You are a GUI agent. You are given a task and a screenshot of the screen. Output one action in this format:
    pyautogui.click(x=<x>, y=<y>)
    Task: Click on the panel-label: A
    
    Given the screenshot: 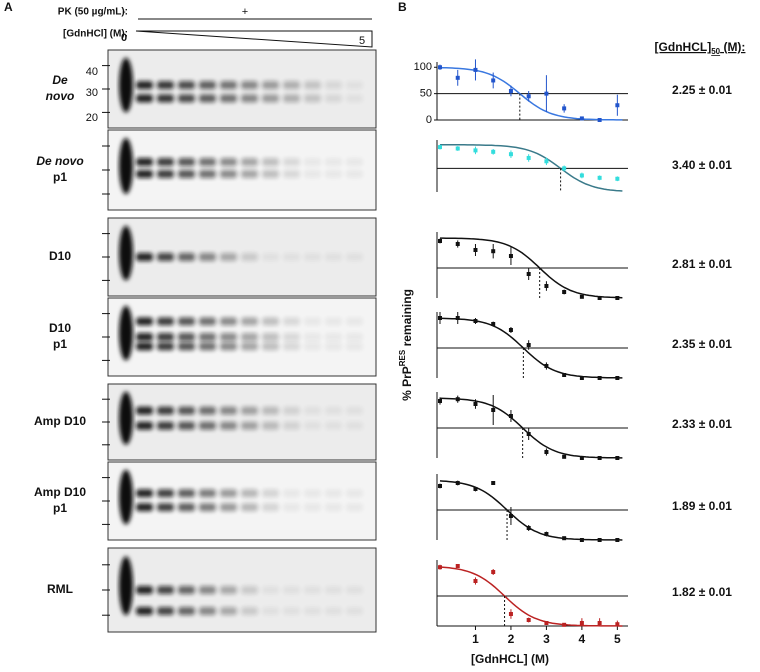 What is the action you would take?
    pyautogui.click(x=8, y=7)
    